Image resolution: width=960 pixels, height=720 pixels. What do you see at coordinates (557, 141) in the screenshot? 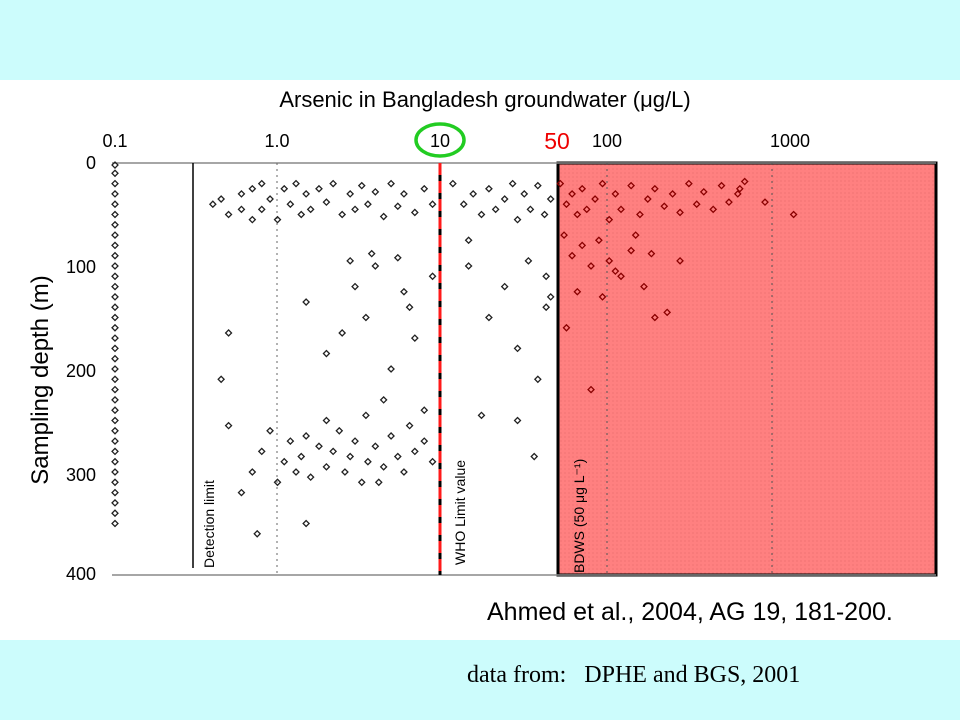
I see `bdws-50-label: 50` at bounding box center [557, 141].